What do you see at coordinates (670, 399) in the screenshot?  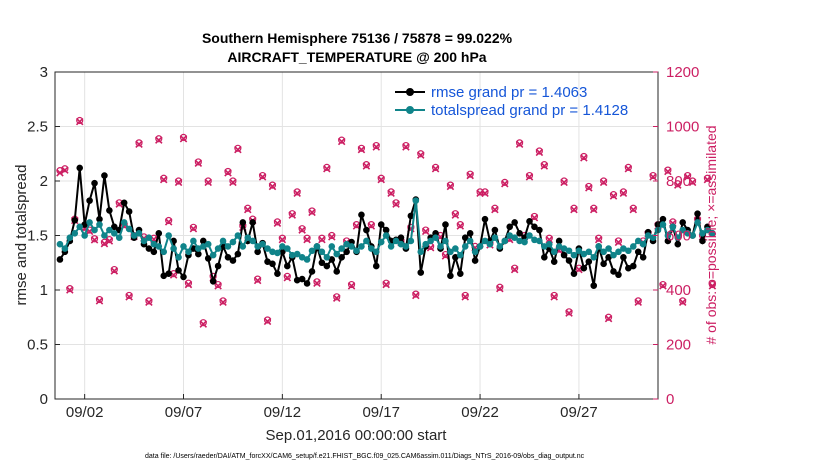 I see `y-tick-right-label: 0` at bounding box center [670, 399].